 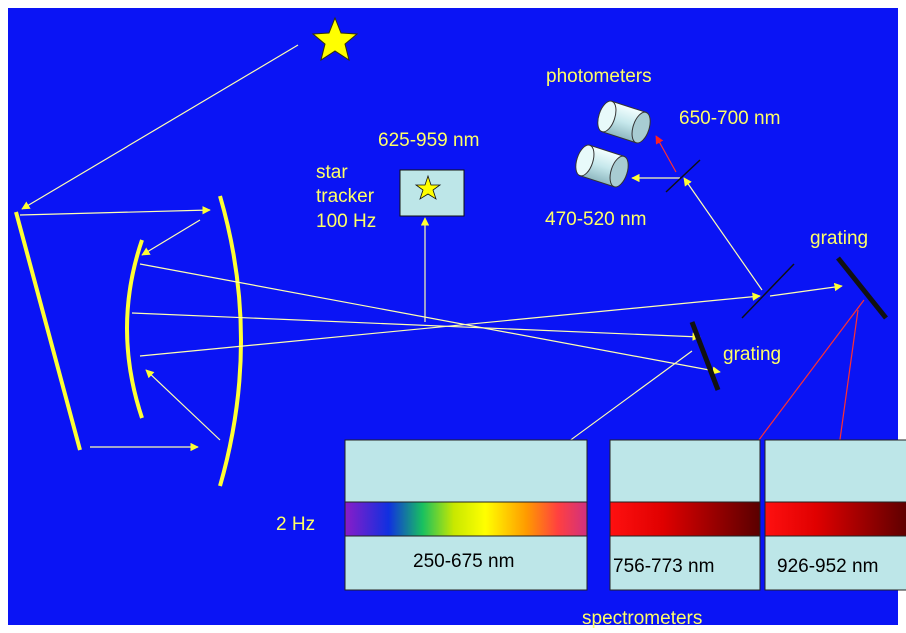 I want to click on primary-mirror, so click(x=230, y=341).